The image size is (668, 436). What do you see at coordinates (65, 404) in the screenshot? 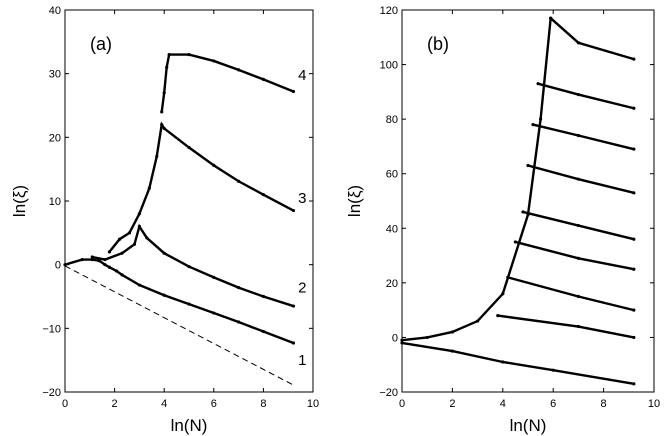
I see `x-tick-label: 0` at bounding box center [65, 404].